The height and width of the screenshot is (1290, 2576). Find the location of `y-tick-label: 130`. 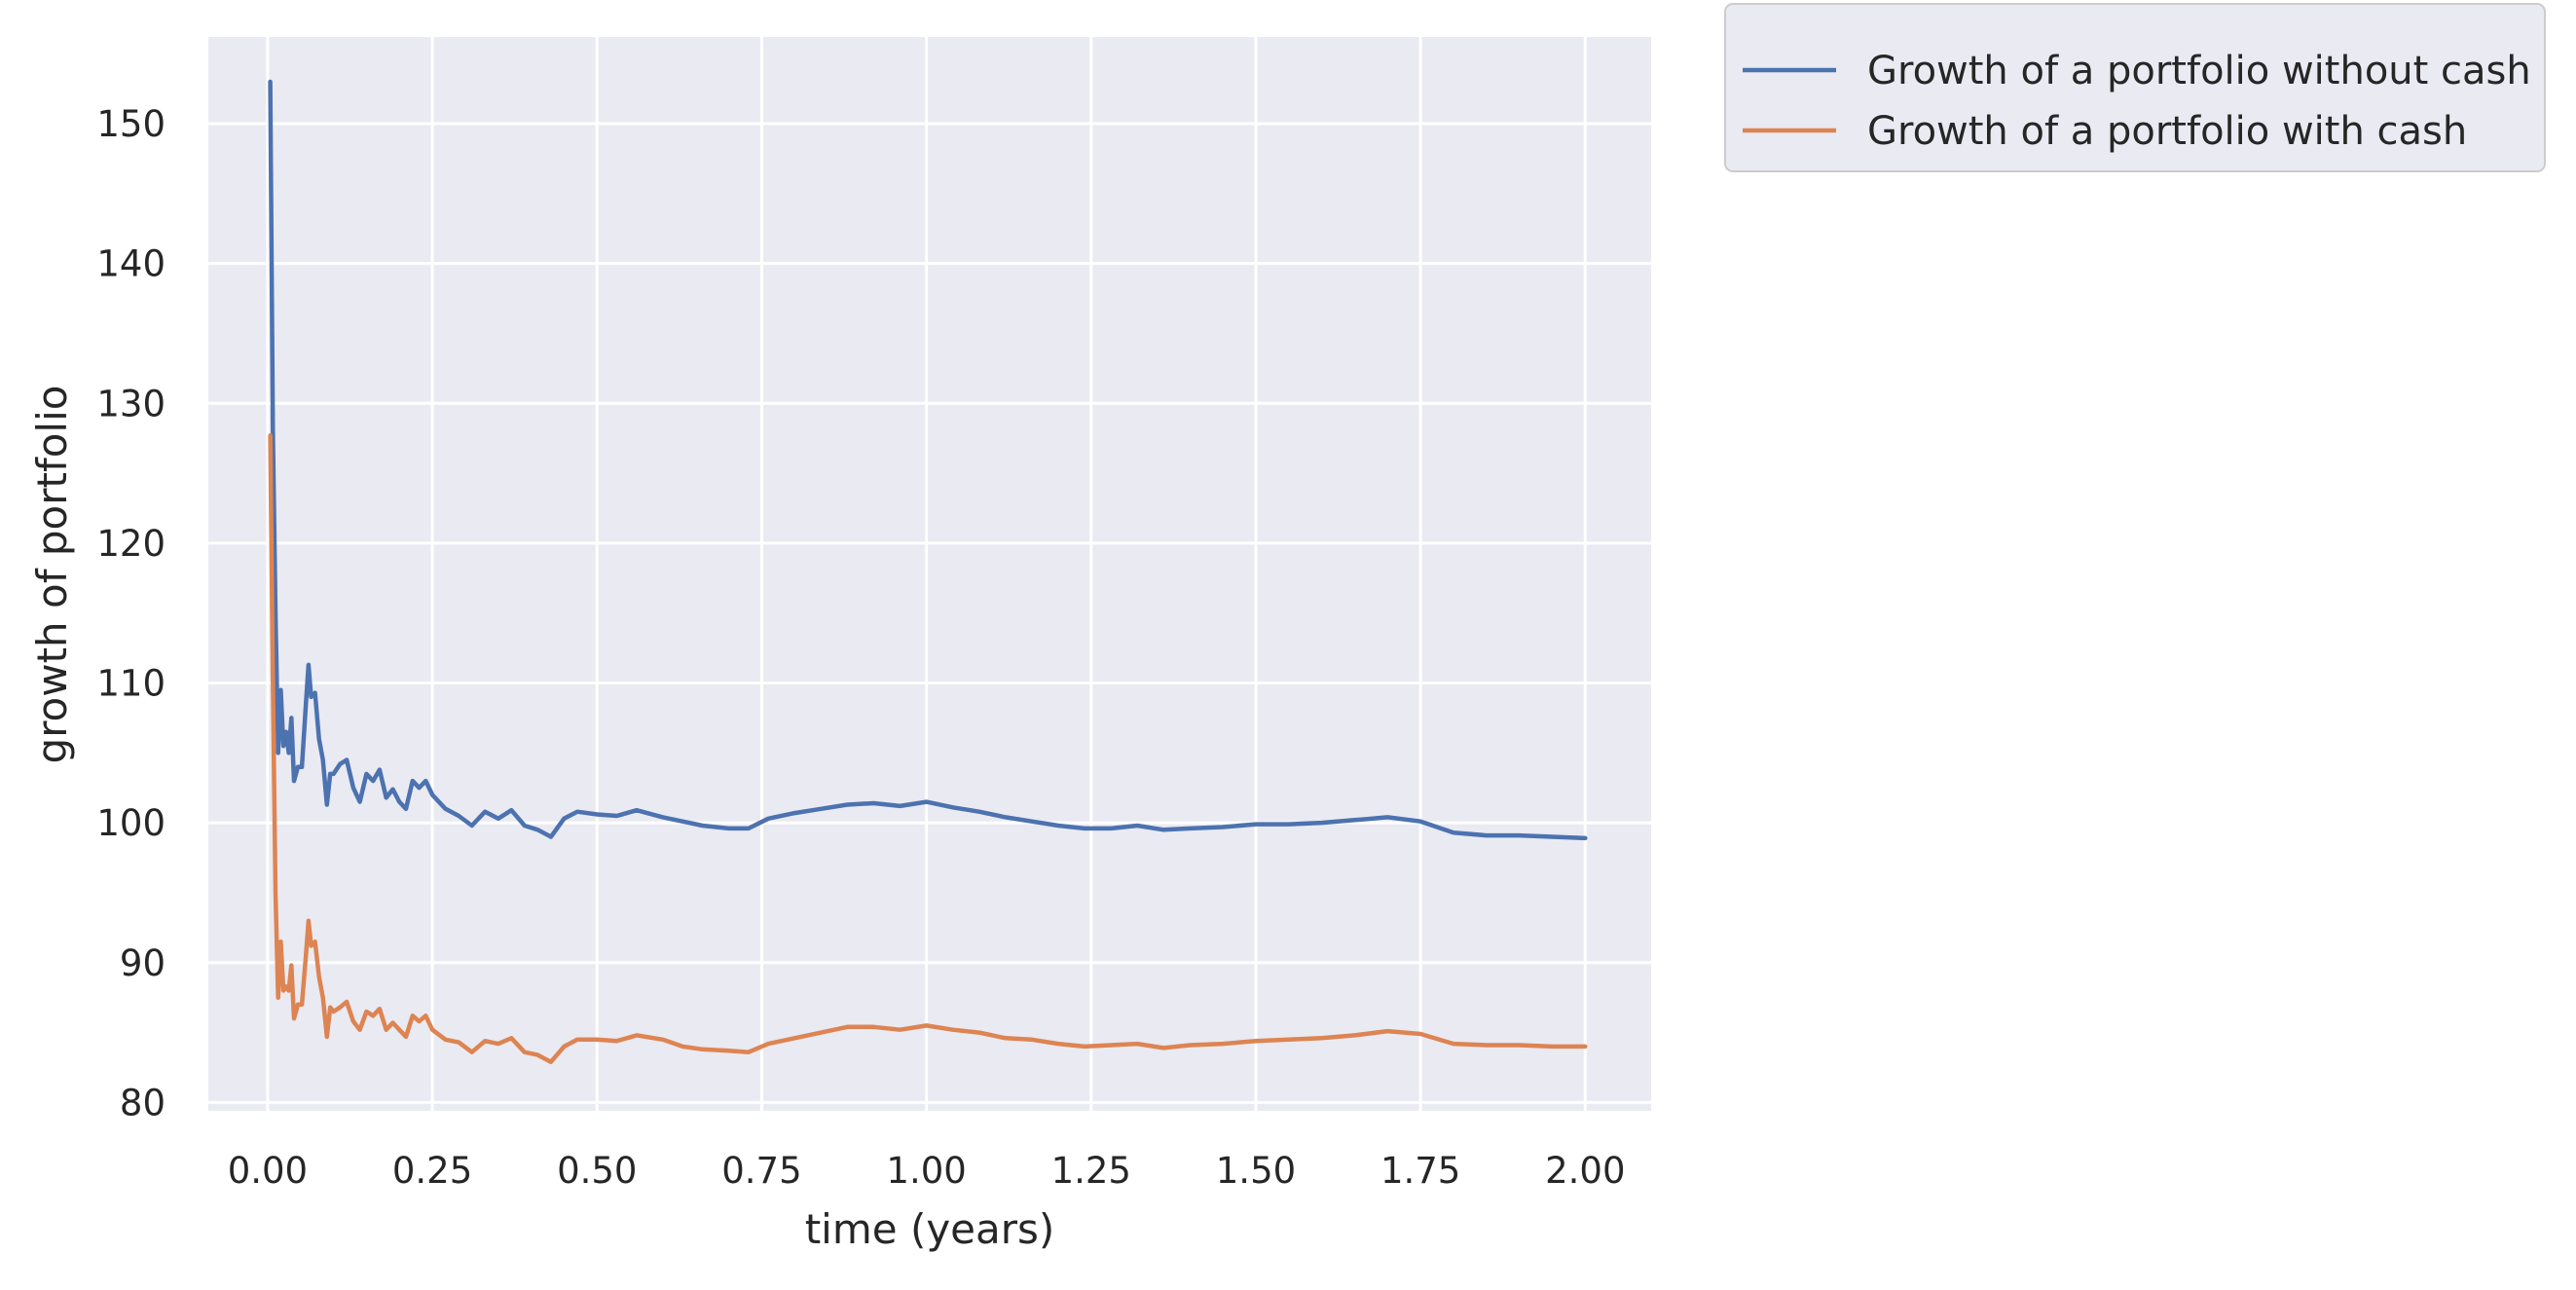

y-tick-label: 130 is located at coordinates (131, 403).